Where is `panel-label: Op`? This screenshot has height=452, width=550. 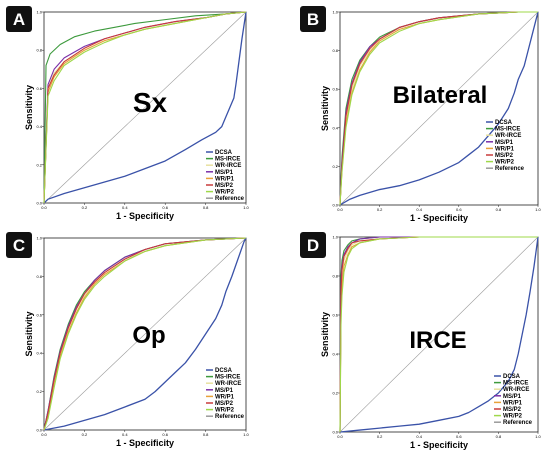 panel-label: Op is located at coordinates (148, 335).